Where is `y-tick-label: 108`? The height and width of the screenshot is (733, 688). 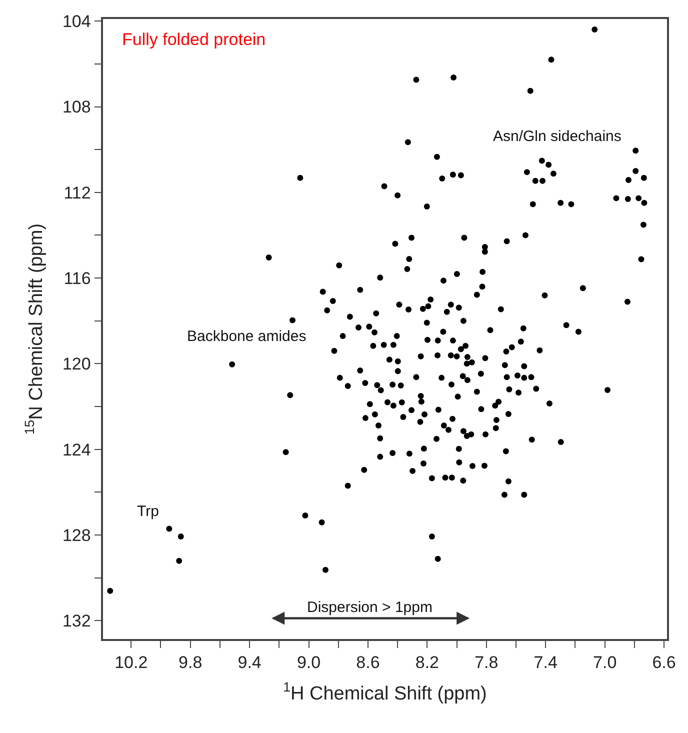
y-tick-label: 108 is located at coordinates (76, 107).